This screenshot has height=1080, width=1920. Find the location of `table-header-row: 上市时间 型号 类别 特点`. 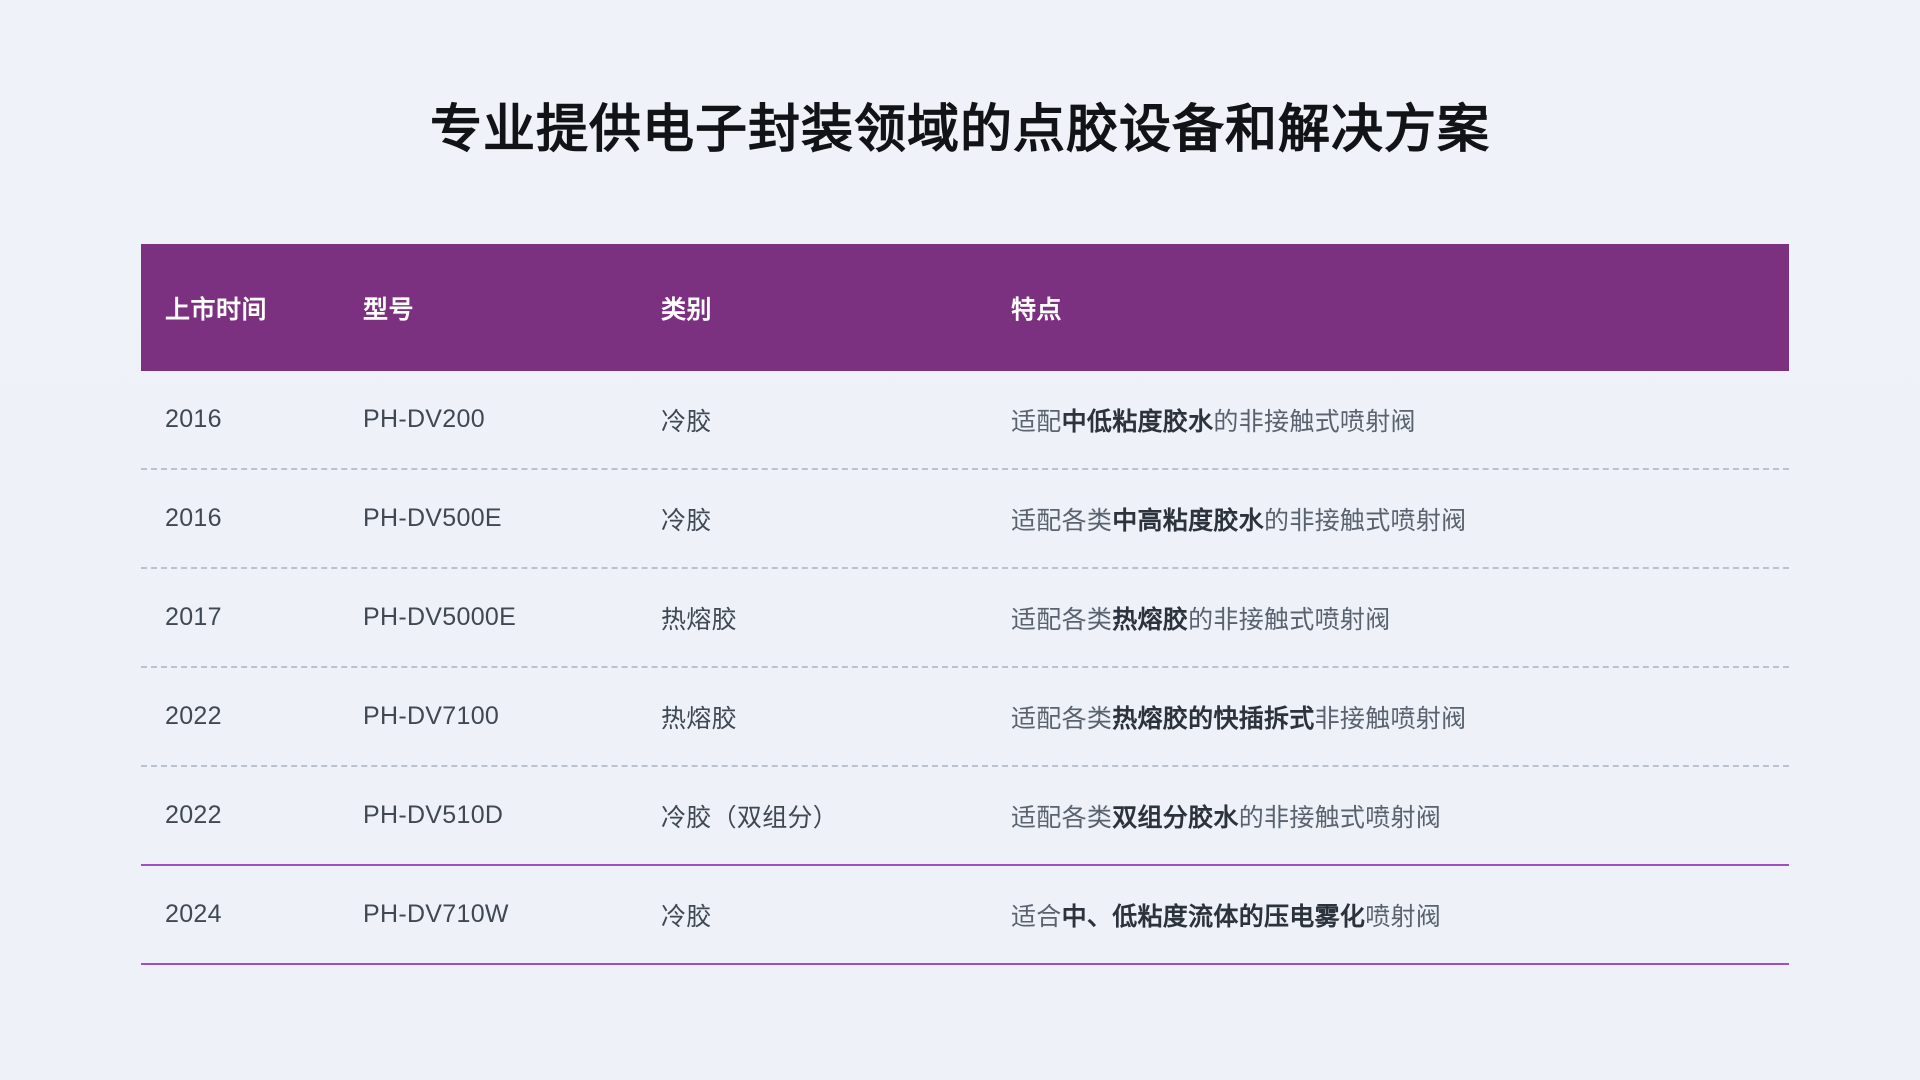

table-header-row: 上市时间 型号 类别 特点 is located at coordinates (965, 307).